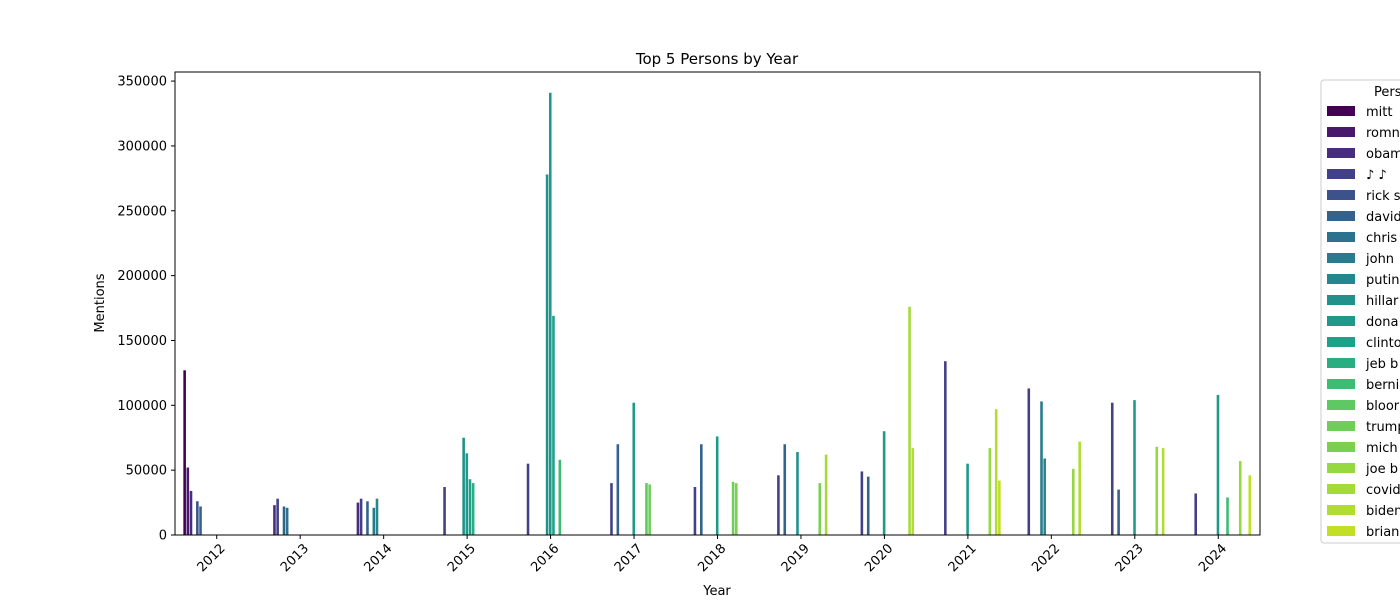 This screenshot has width=1400, height=600. Describe the element at coordinates (1381, 364) in the screenshot. I see `legend-label: jeb b` at that location.